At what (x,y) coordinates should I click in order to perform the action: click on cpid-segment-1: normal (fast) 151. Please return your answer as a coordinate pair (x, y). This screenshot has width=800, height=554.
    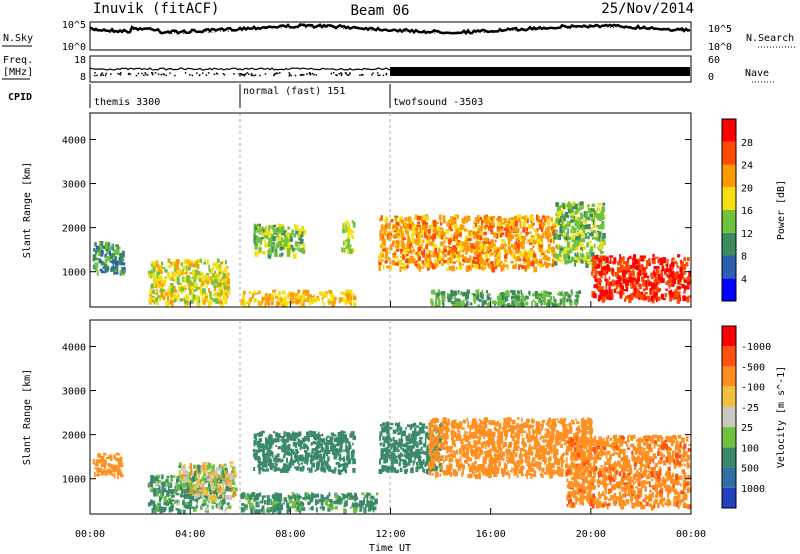
    Looking at the image, I should click on (294, 91).